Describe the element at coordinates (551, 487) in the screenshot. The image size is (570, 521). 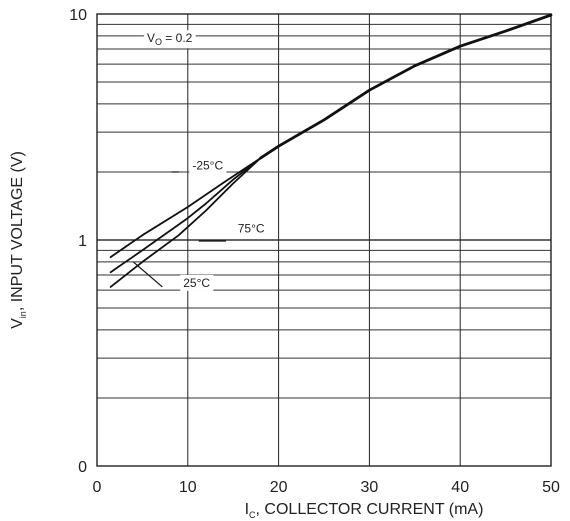
I see `x-tick-label: 50` at that location.